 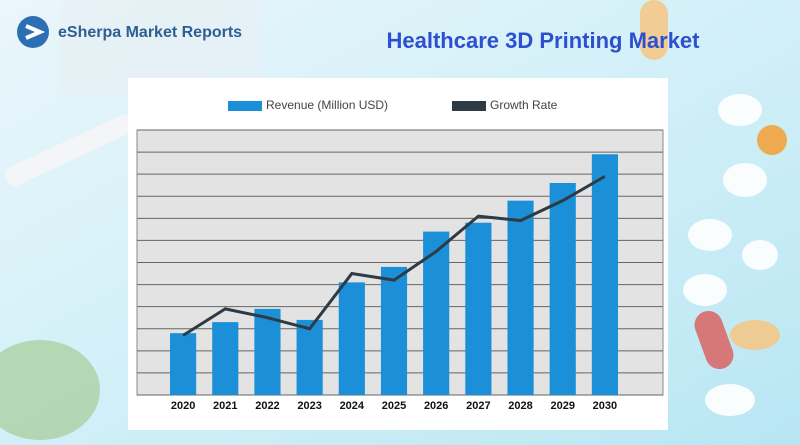 What do you see at coordinates (436, 406) in the screenshot?
I see `x-tick-label: 2026` at bounding box center [436, 406].